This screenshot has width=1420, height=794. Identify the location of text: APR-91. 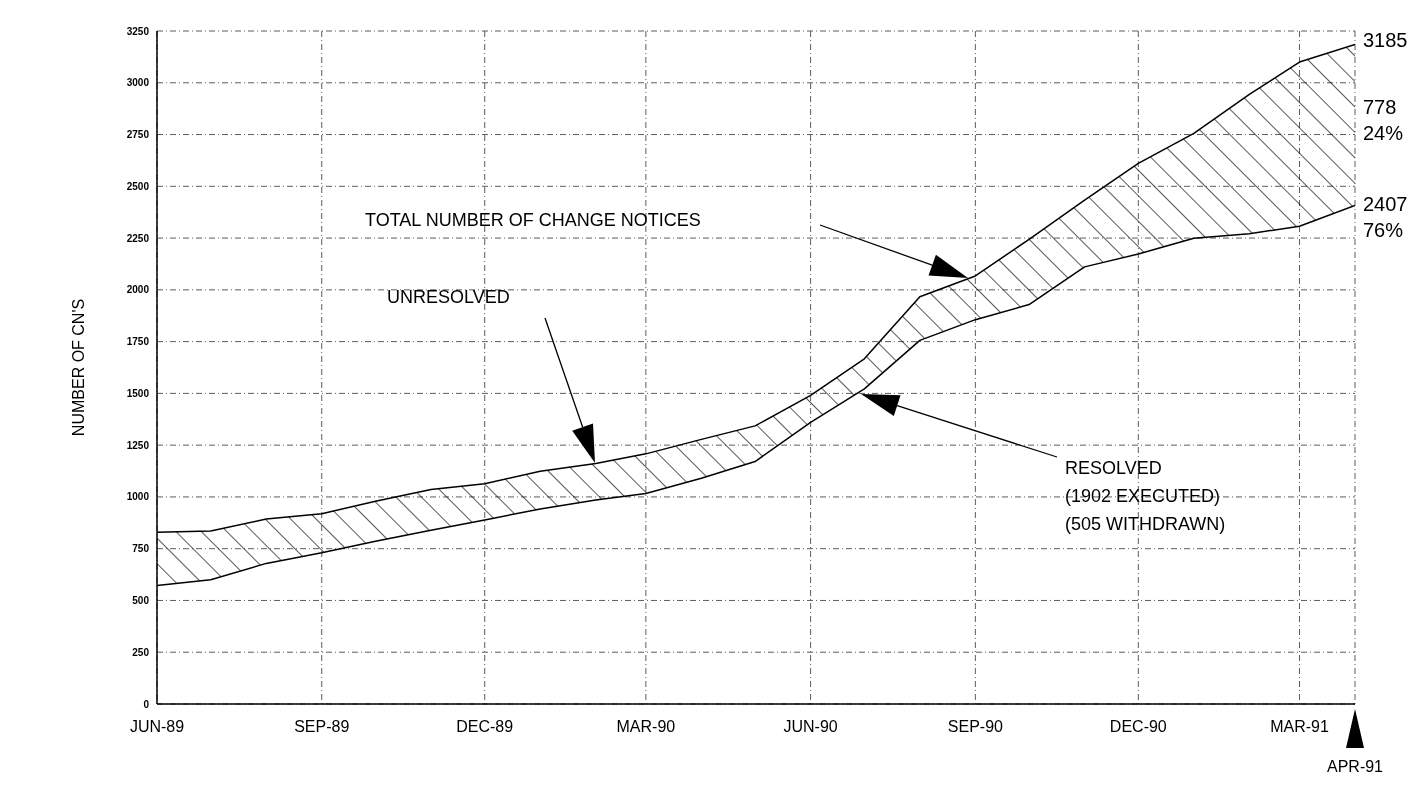
(1355, 766).